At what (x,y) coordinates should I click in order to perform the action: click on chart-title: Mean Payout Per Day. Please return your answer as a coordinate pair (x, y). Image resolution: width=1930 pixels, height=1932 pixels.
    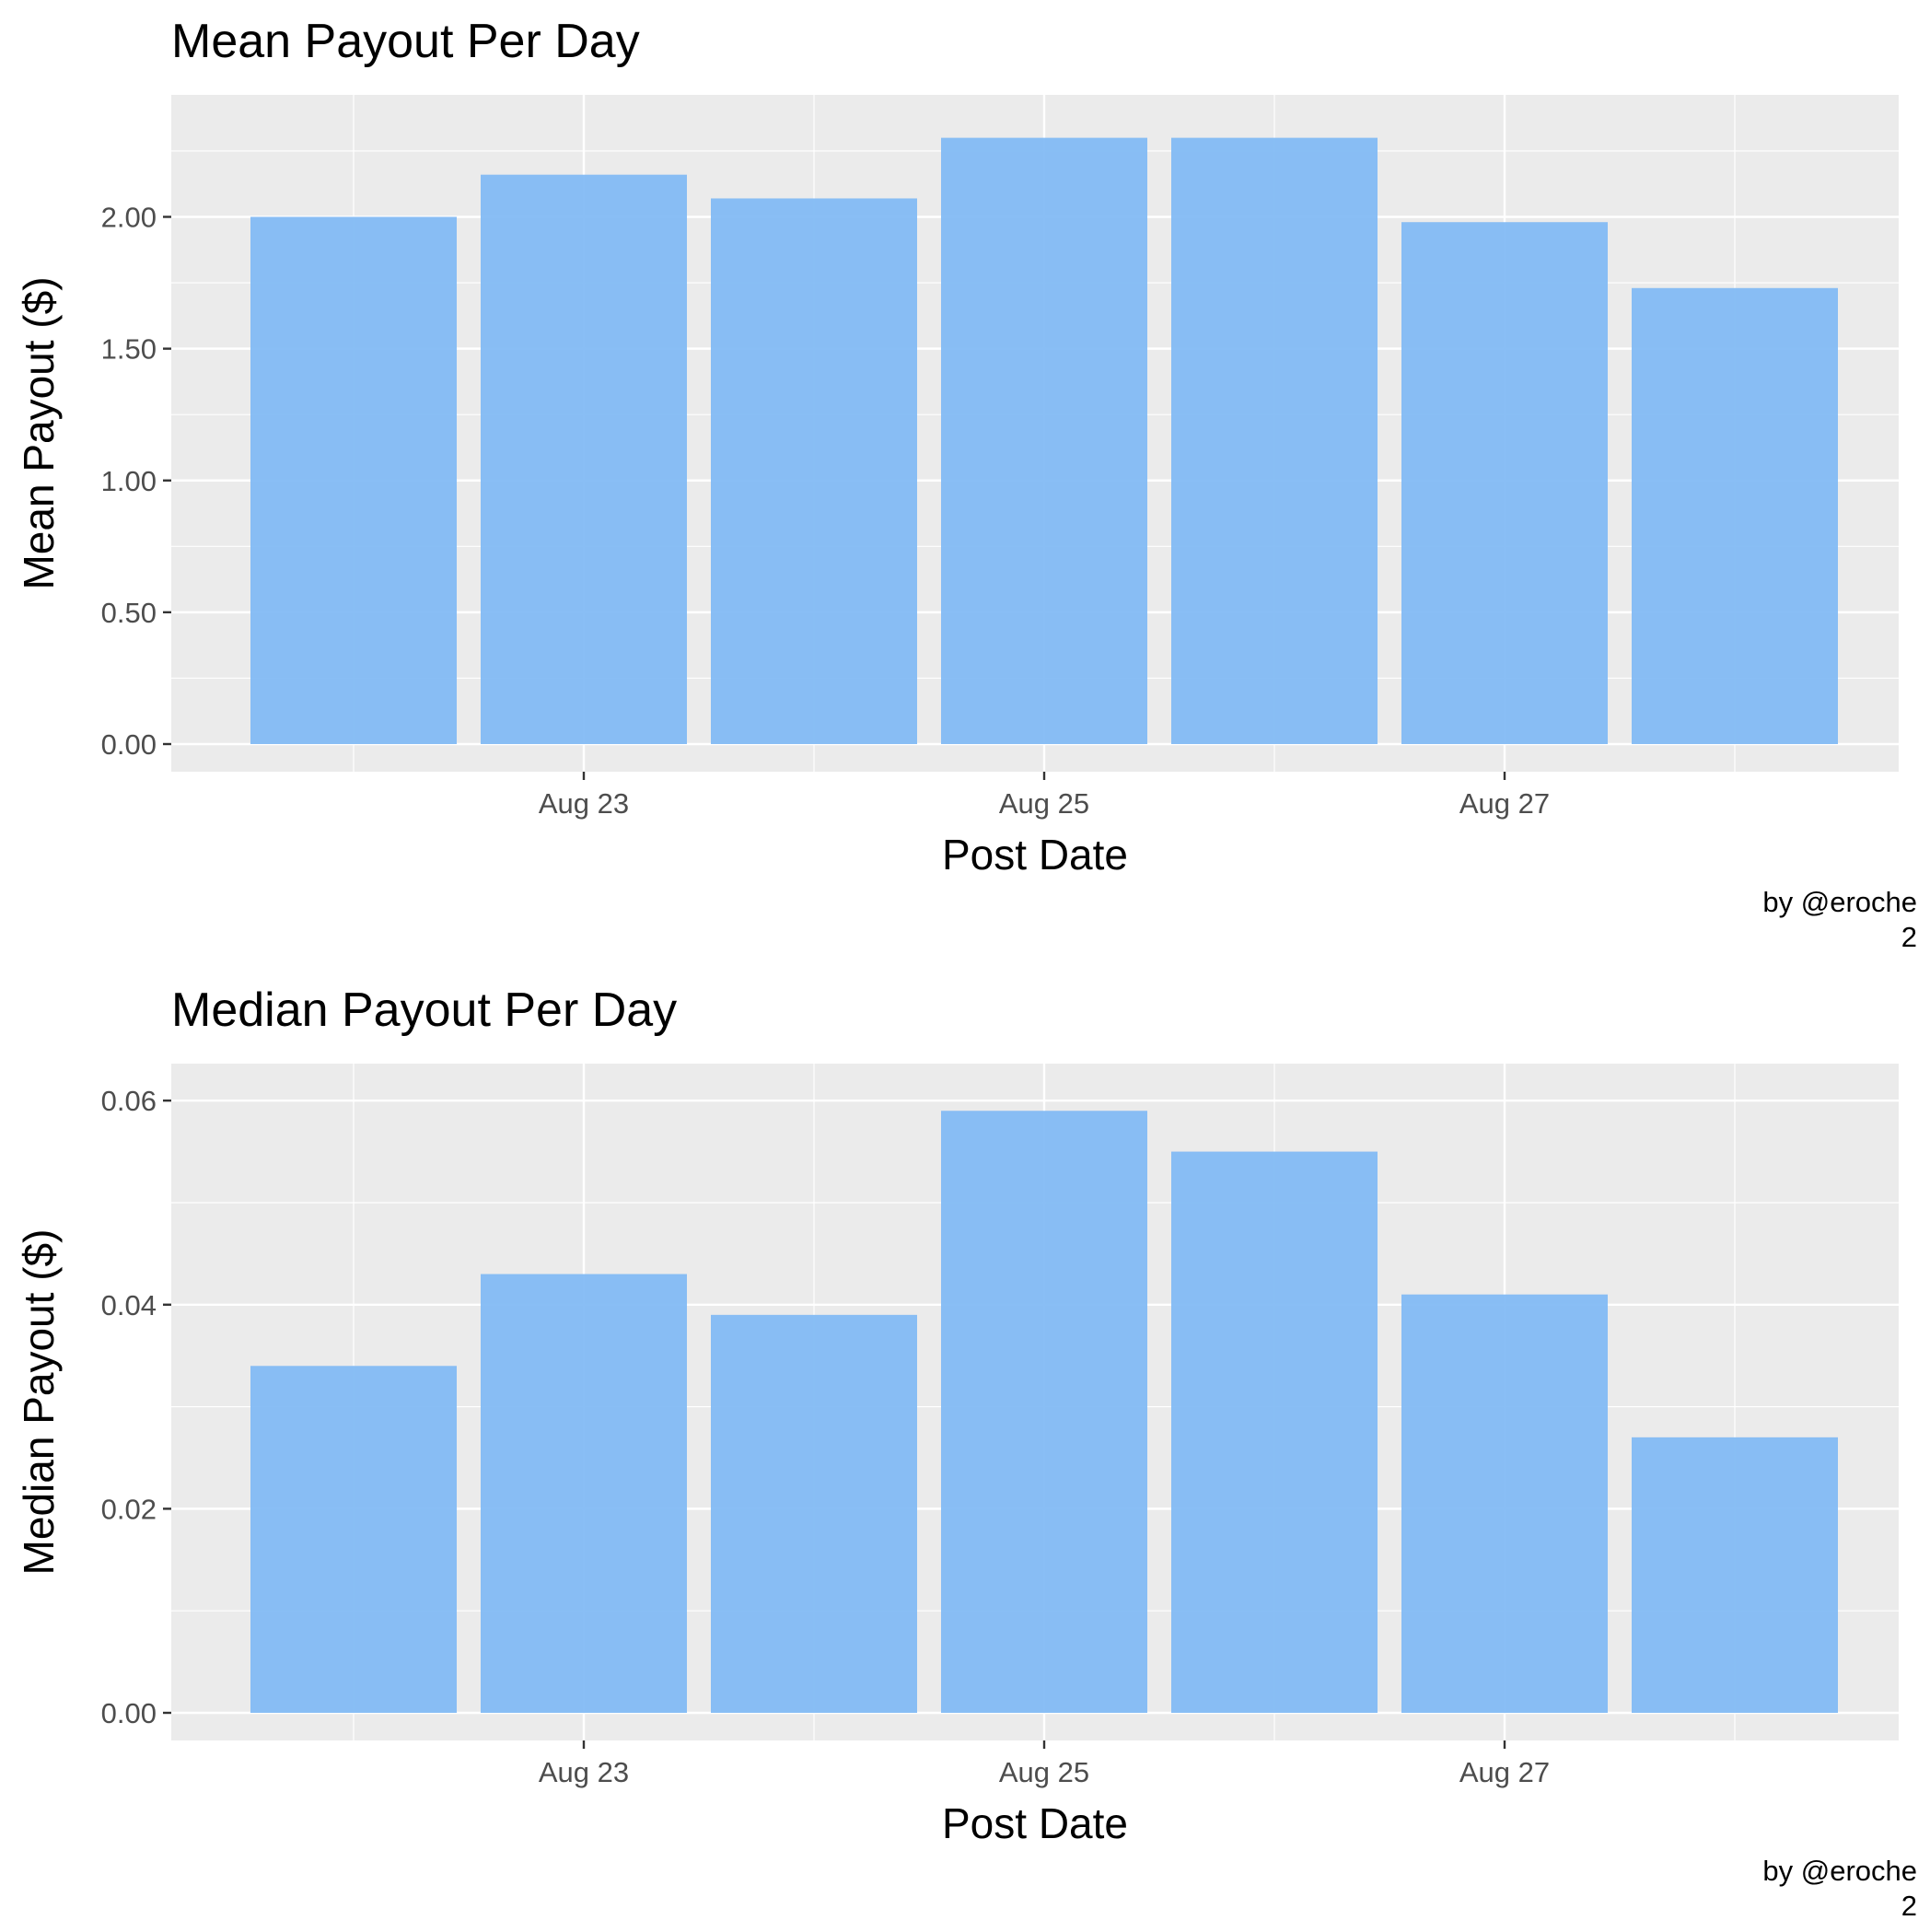
    Looking at the image, I should click on (405, 41).